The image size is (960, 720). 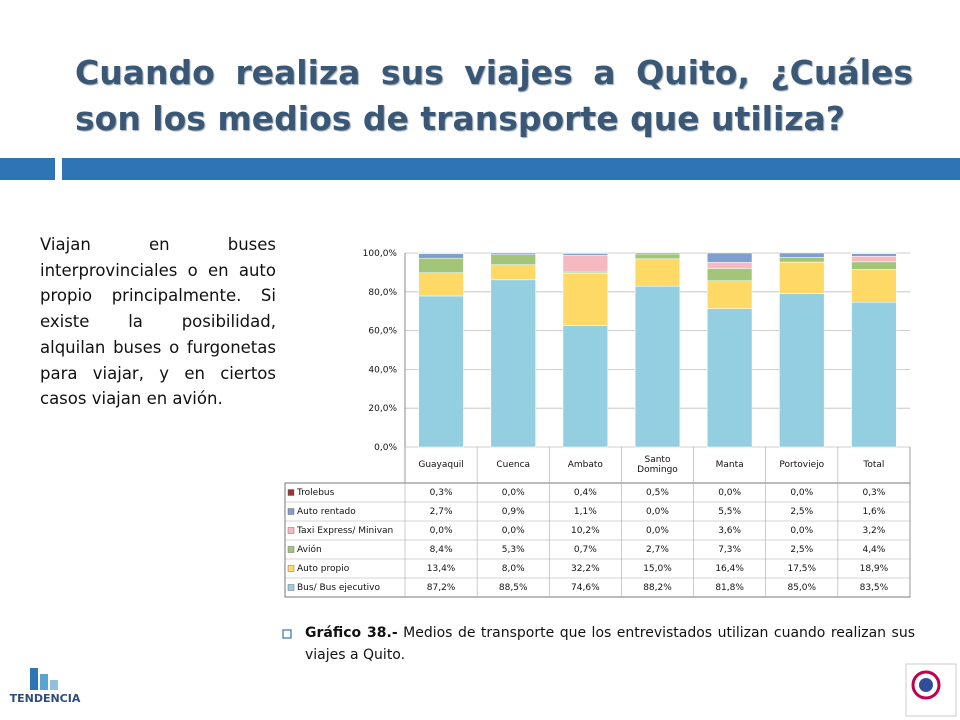 I want to click on x-tick-label: Manta, so click(x=729, y=465).